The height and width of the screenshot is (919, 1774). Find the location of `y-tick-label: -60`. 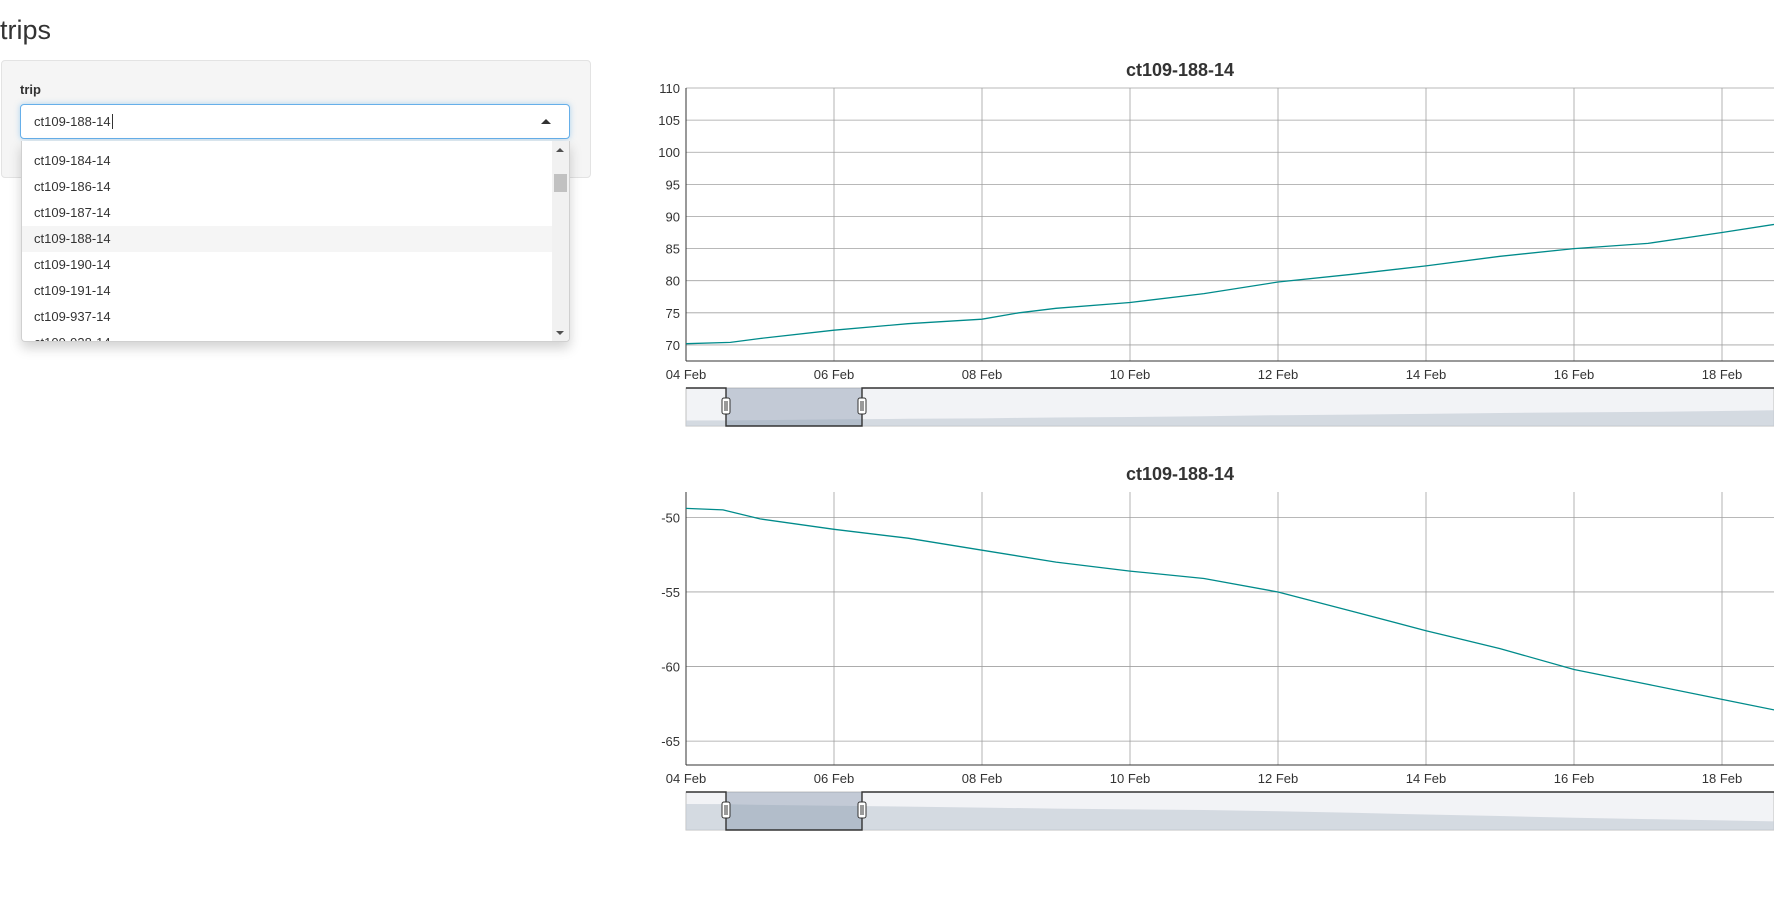

y-tick-label: -60 is located at coordinates (670, 667).